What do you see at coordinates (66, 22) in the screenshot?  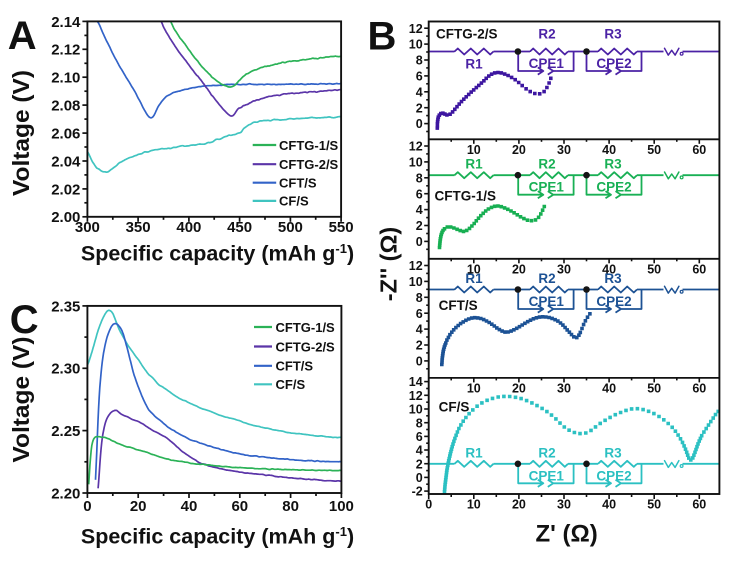 I see `svg-text: 2.14` at bounding box center [66, 22].